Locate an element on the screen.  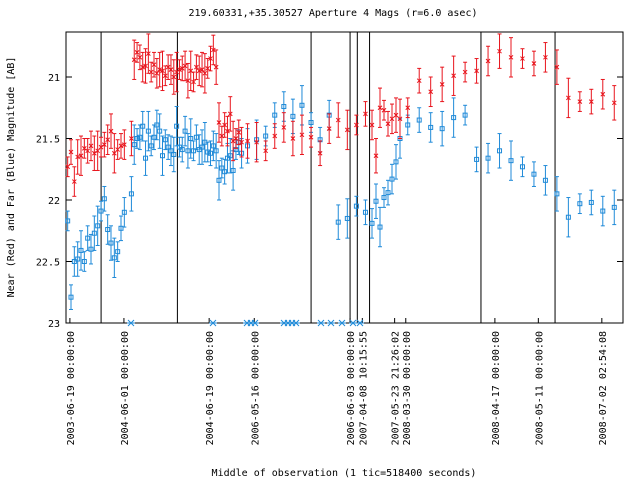
x-tick-label: 2004-06-01 00:00:00 is located at coordinates (125, 388).